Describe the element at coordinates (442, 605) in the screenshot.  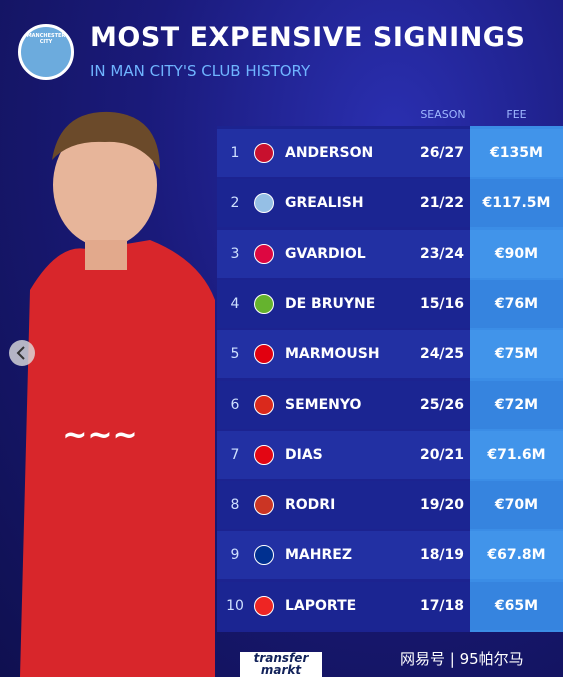
I see `season: 17/18` at that location.